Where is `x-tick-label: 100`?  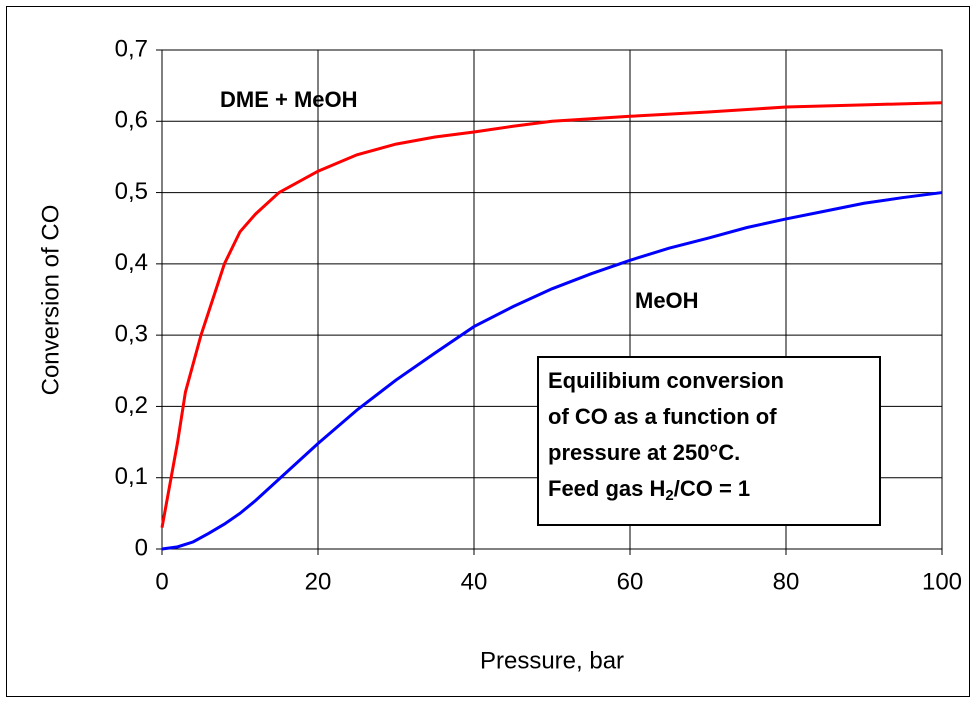
x-tick-label: 100 is located at coordinates (942, 581).